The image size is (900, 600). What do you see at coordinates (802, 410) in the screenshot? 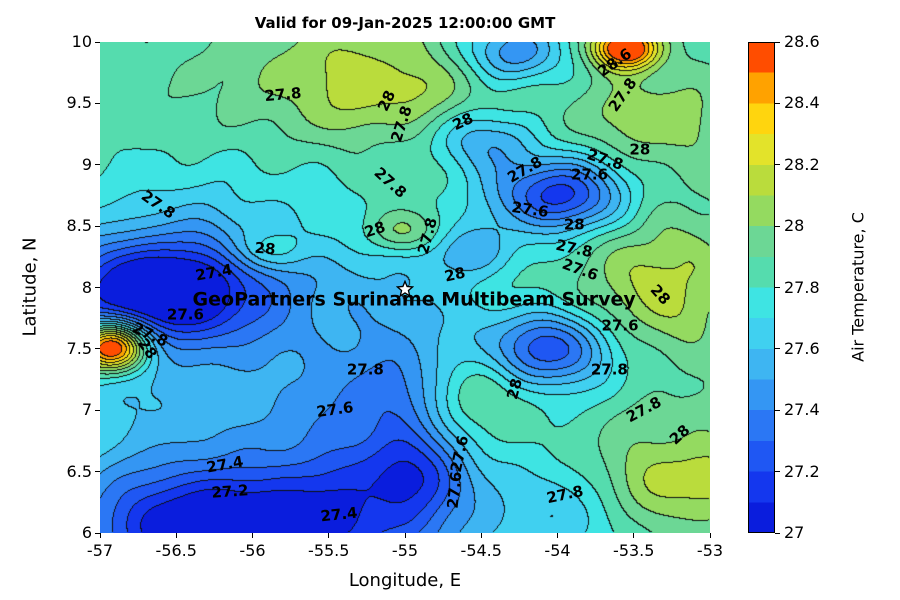
I see `colorbar-tick-label: 27.4` at bounding box center [802, 410].